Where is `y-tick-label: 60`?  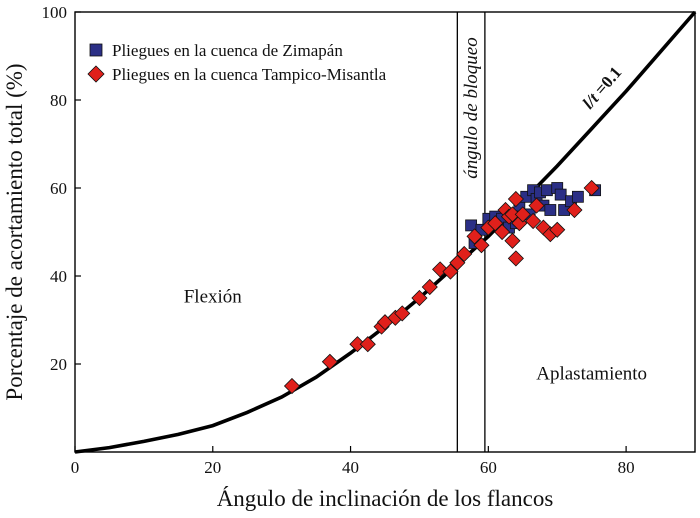
y-tick-label: 60 is located at coordinates (58, 188).